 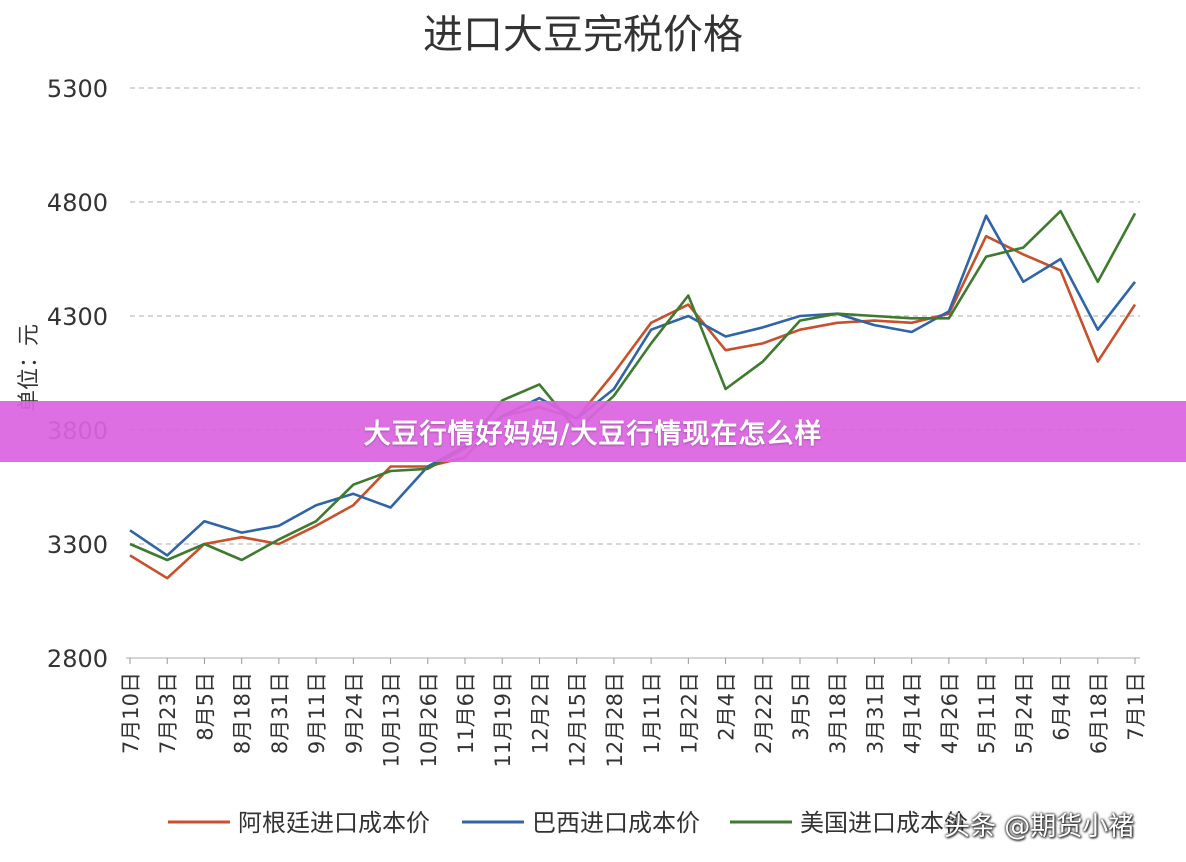 I want to click on x-tick-label: 4月26日, so click(x=950, y=713).